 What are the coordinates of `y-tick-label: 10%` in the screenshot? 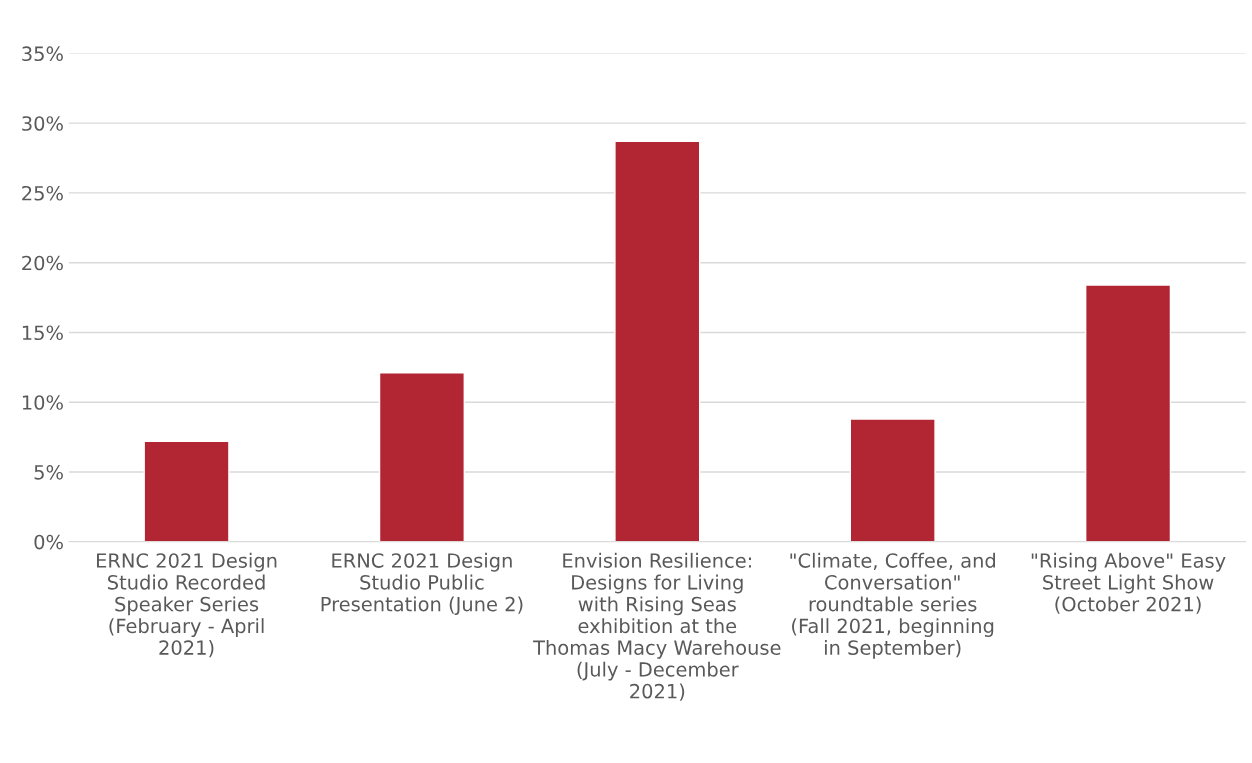 It's located at (42, 402).